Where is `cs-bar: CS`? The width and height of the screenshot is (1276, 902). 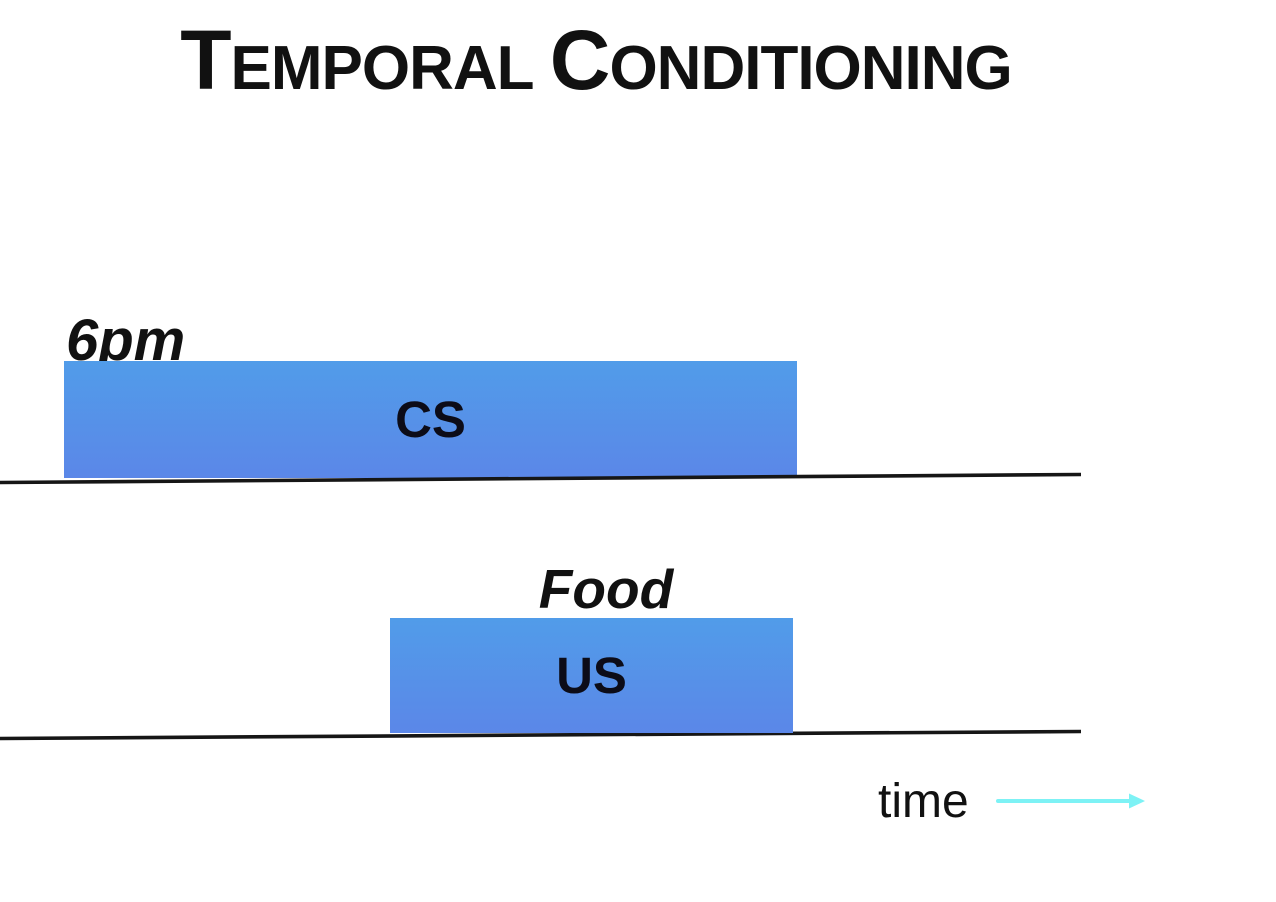 cs-bar: CS is located at coordinates (430, 419).